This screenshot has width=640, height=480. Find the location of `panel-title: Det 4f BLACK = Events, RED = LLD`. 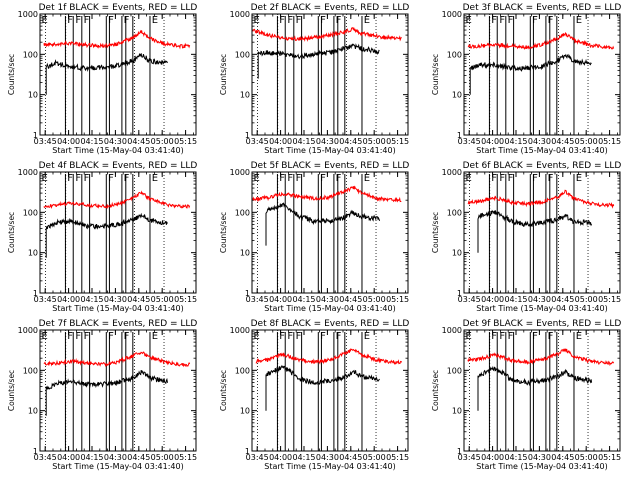

panel-title: Det 4f BLACK = Events, RED = LLD is located at coordinates (118, 166).